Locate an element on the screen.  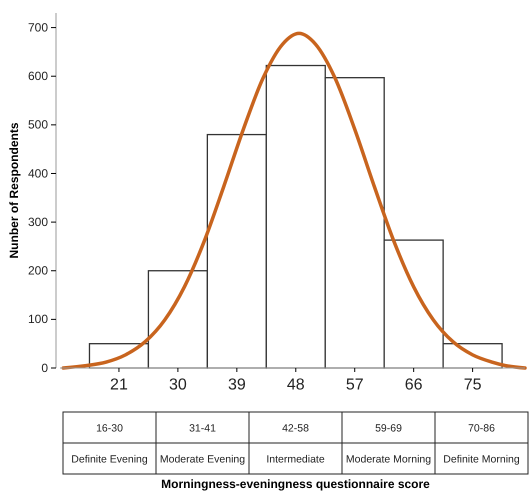
x-tick-label: 21 is located at coordinates (119, 385).